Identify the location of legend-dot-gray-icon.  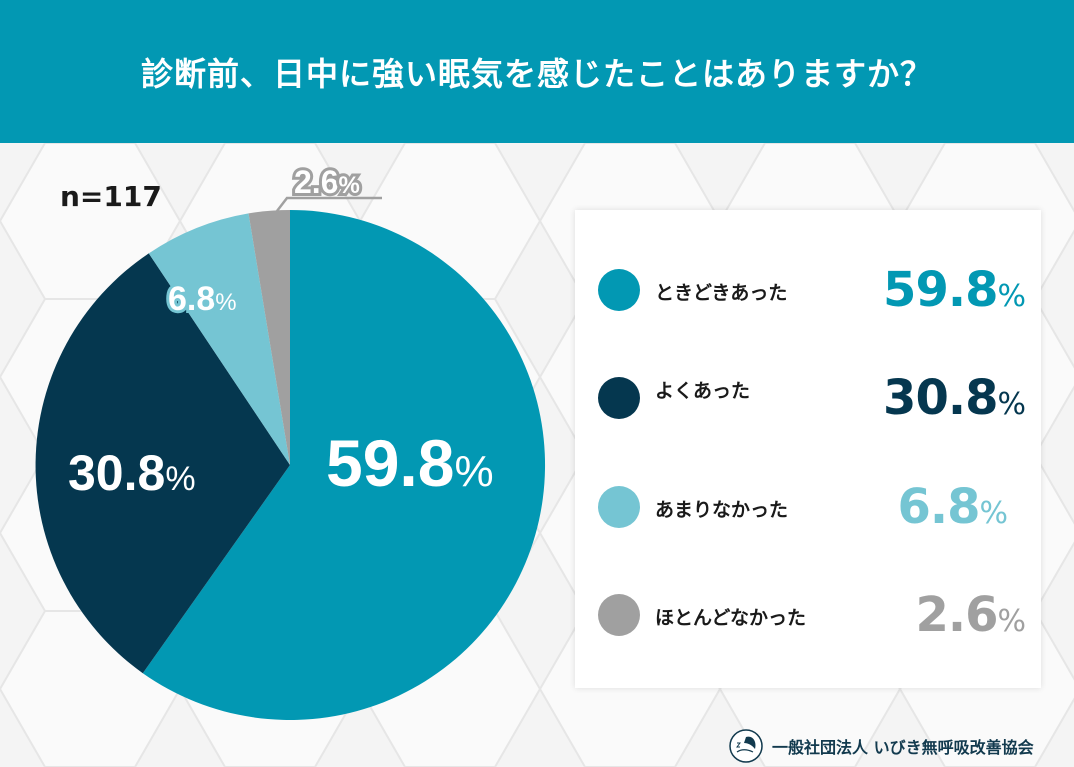
(619, 615).